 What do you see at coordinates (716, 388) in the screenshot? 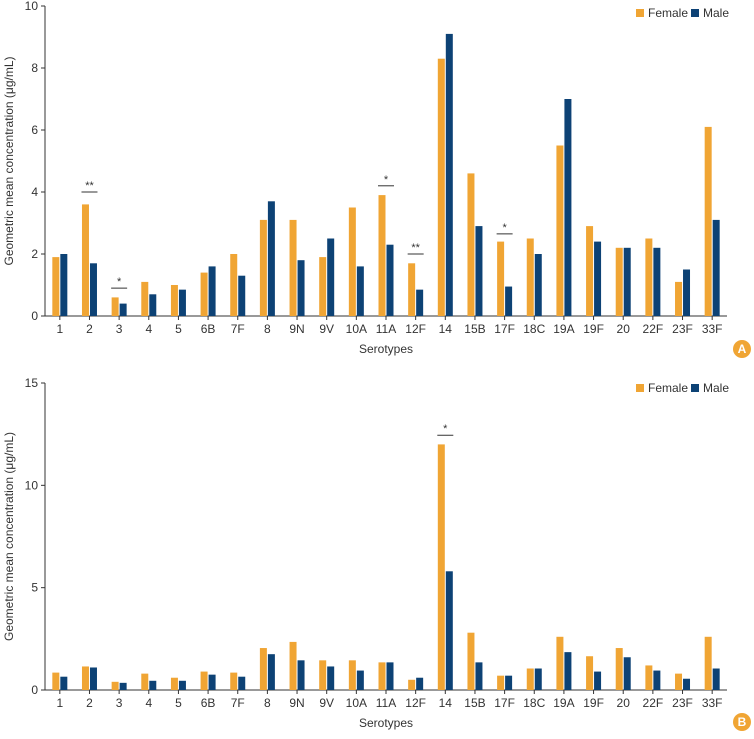
I see `panel-b-legend-label-male: Male` at bounding box center [716, 388].